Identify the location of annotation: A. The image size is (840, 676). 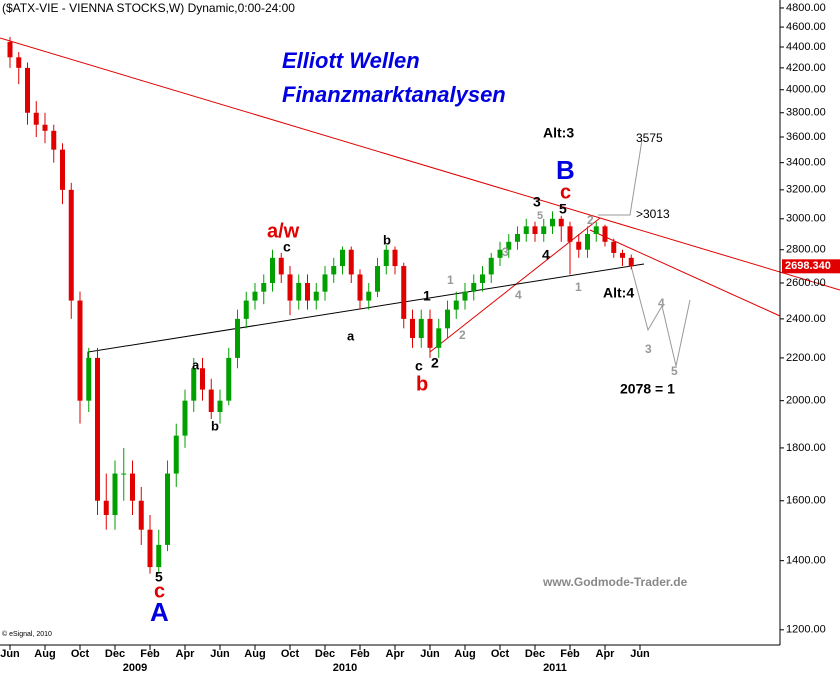
(159, 612).